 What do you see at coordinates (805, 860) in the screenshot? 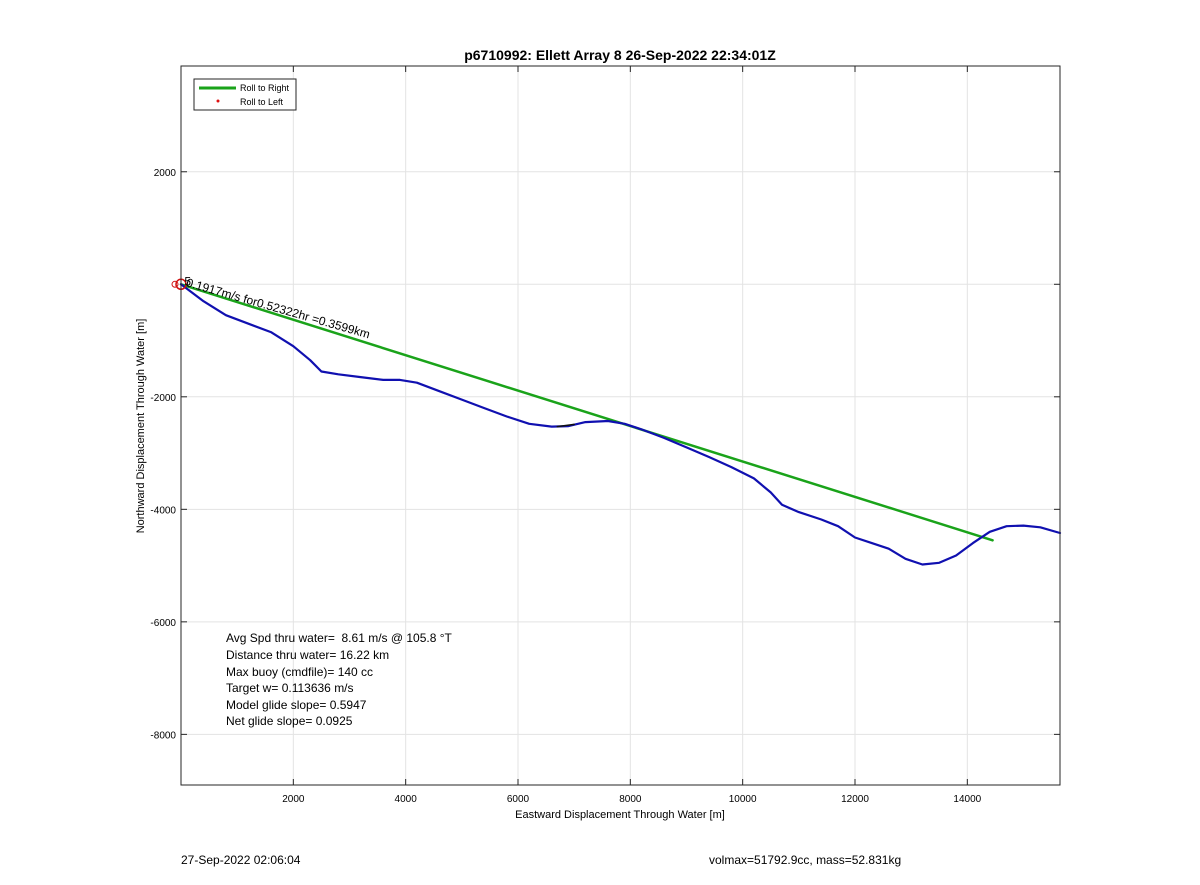
I see `footer-params: volmax=51792.9cc, mass=52.831kg` at bounding box center [805, 860].